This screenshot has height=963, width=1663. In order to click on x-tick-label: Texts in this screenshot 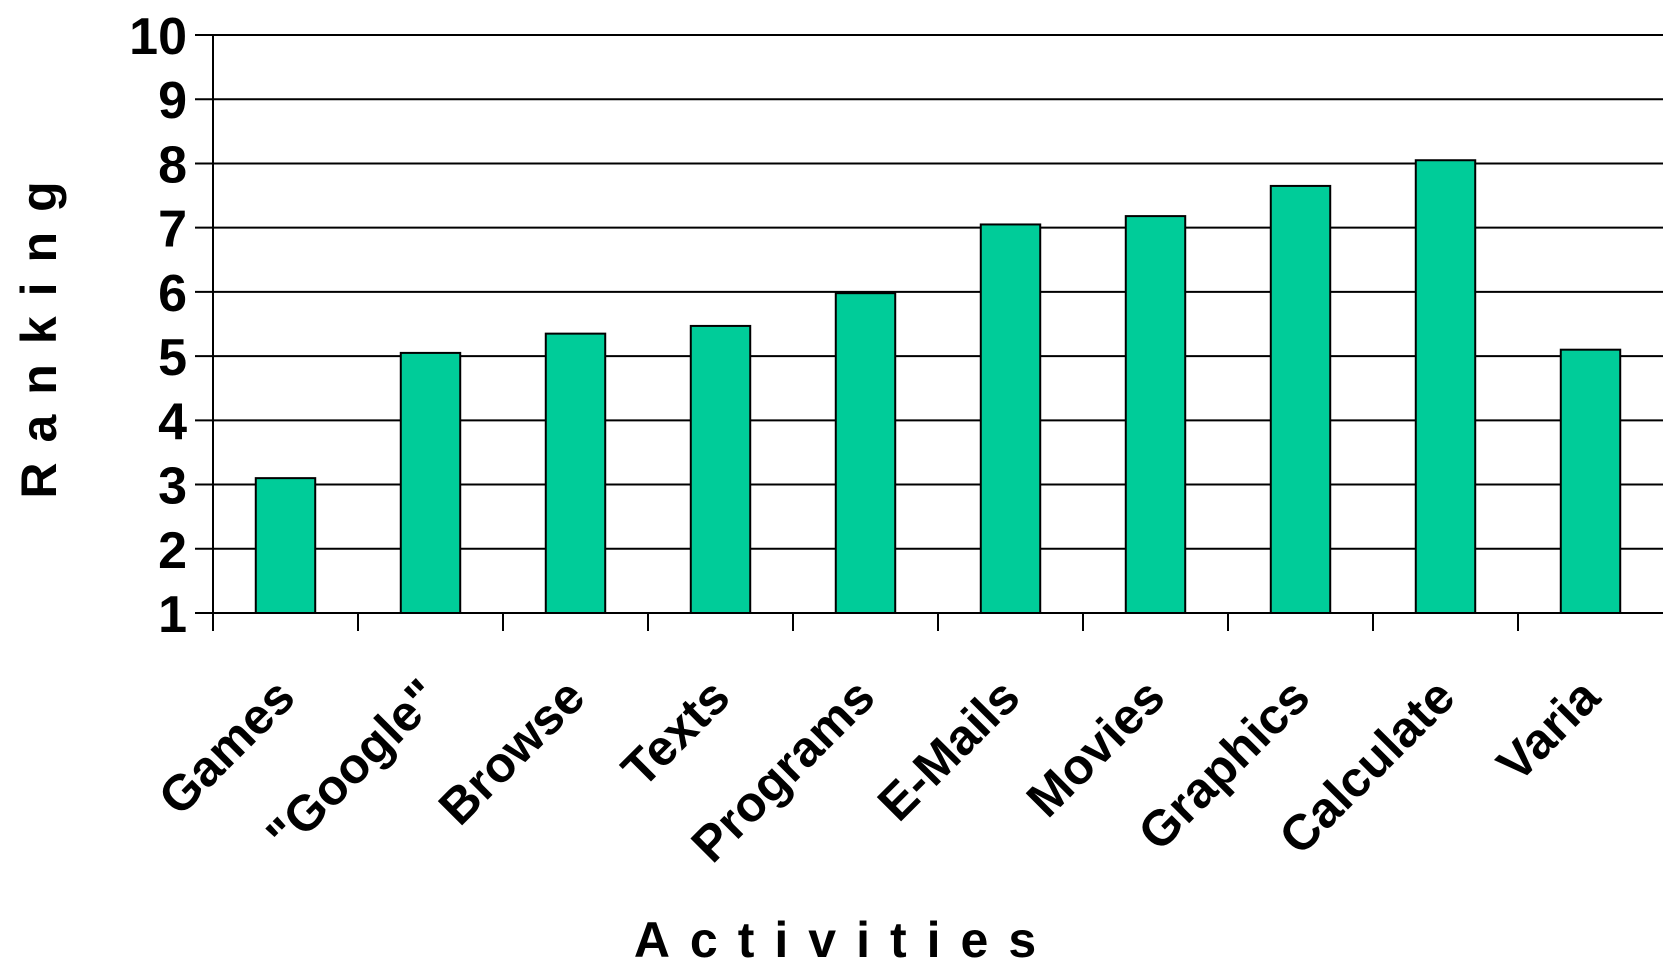, I will do `click(675, 732)`.